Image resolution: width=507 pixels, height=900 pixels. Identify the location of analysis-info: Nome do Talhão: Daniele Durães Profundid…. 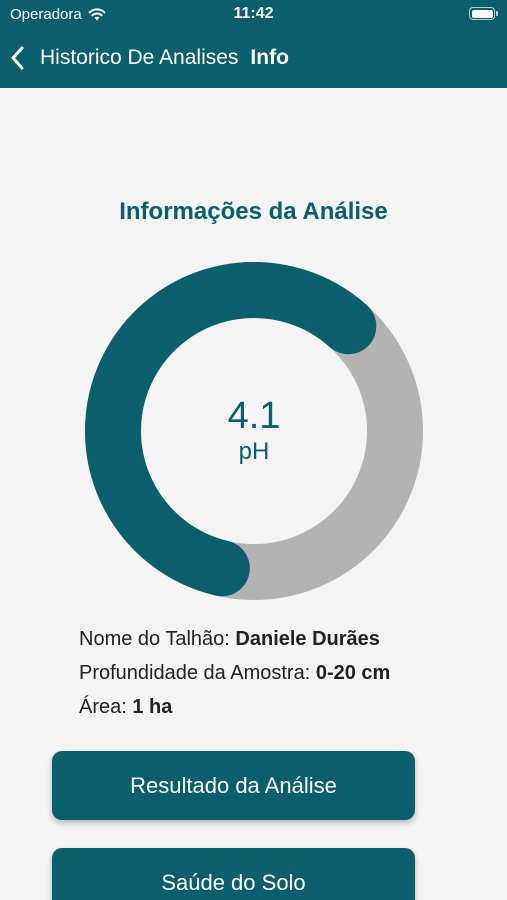
(234, 677).